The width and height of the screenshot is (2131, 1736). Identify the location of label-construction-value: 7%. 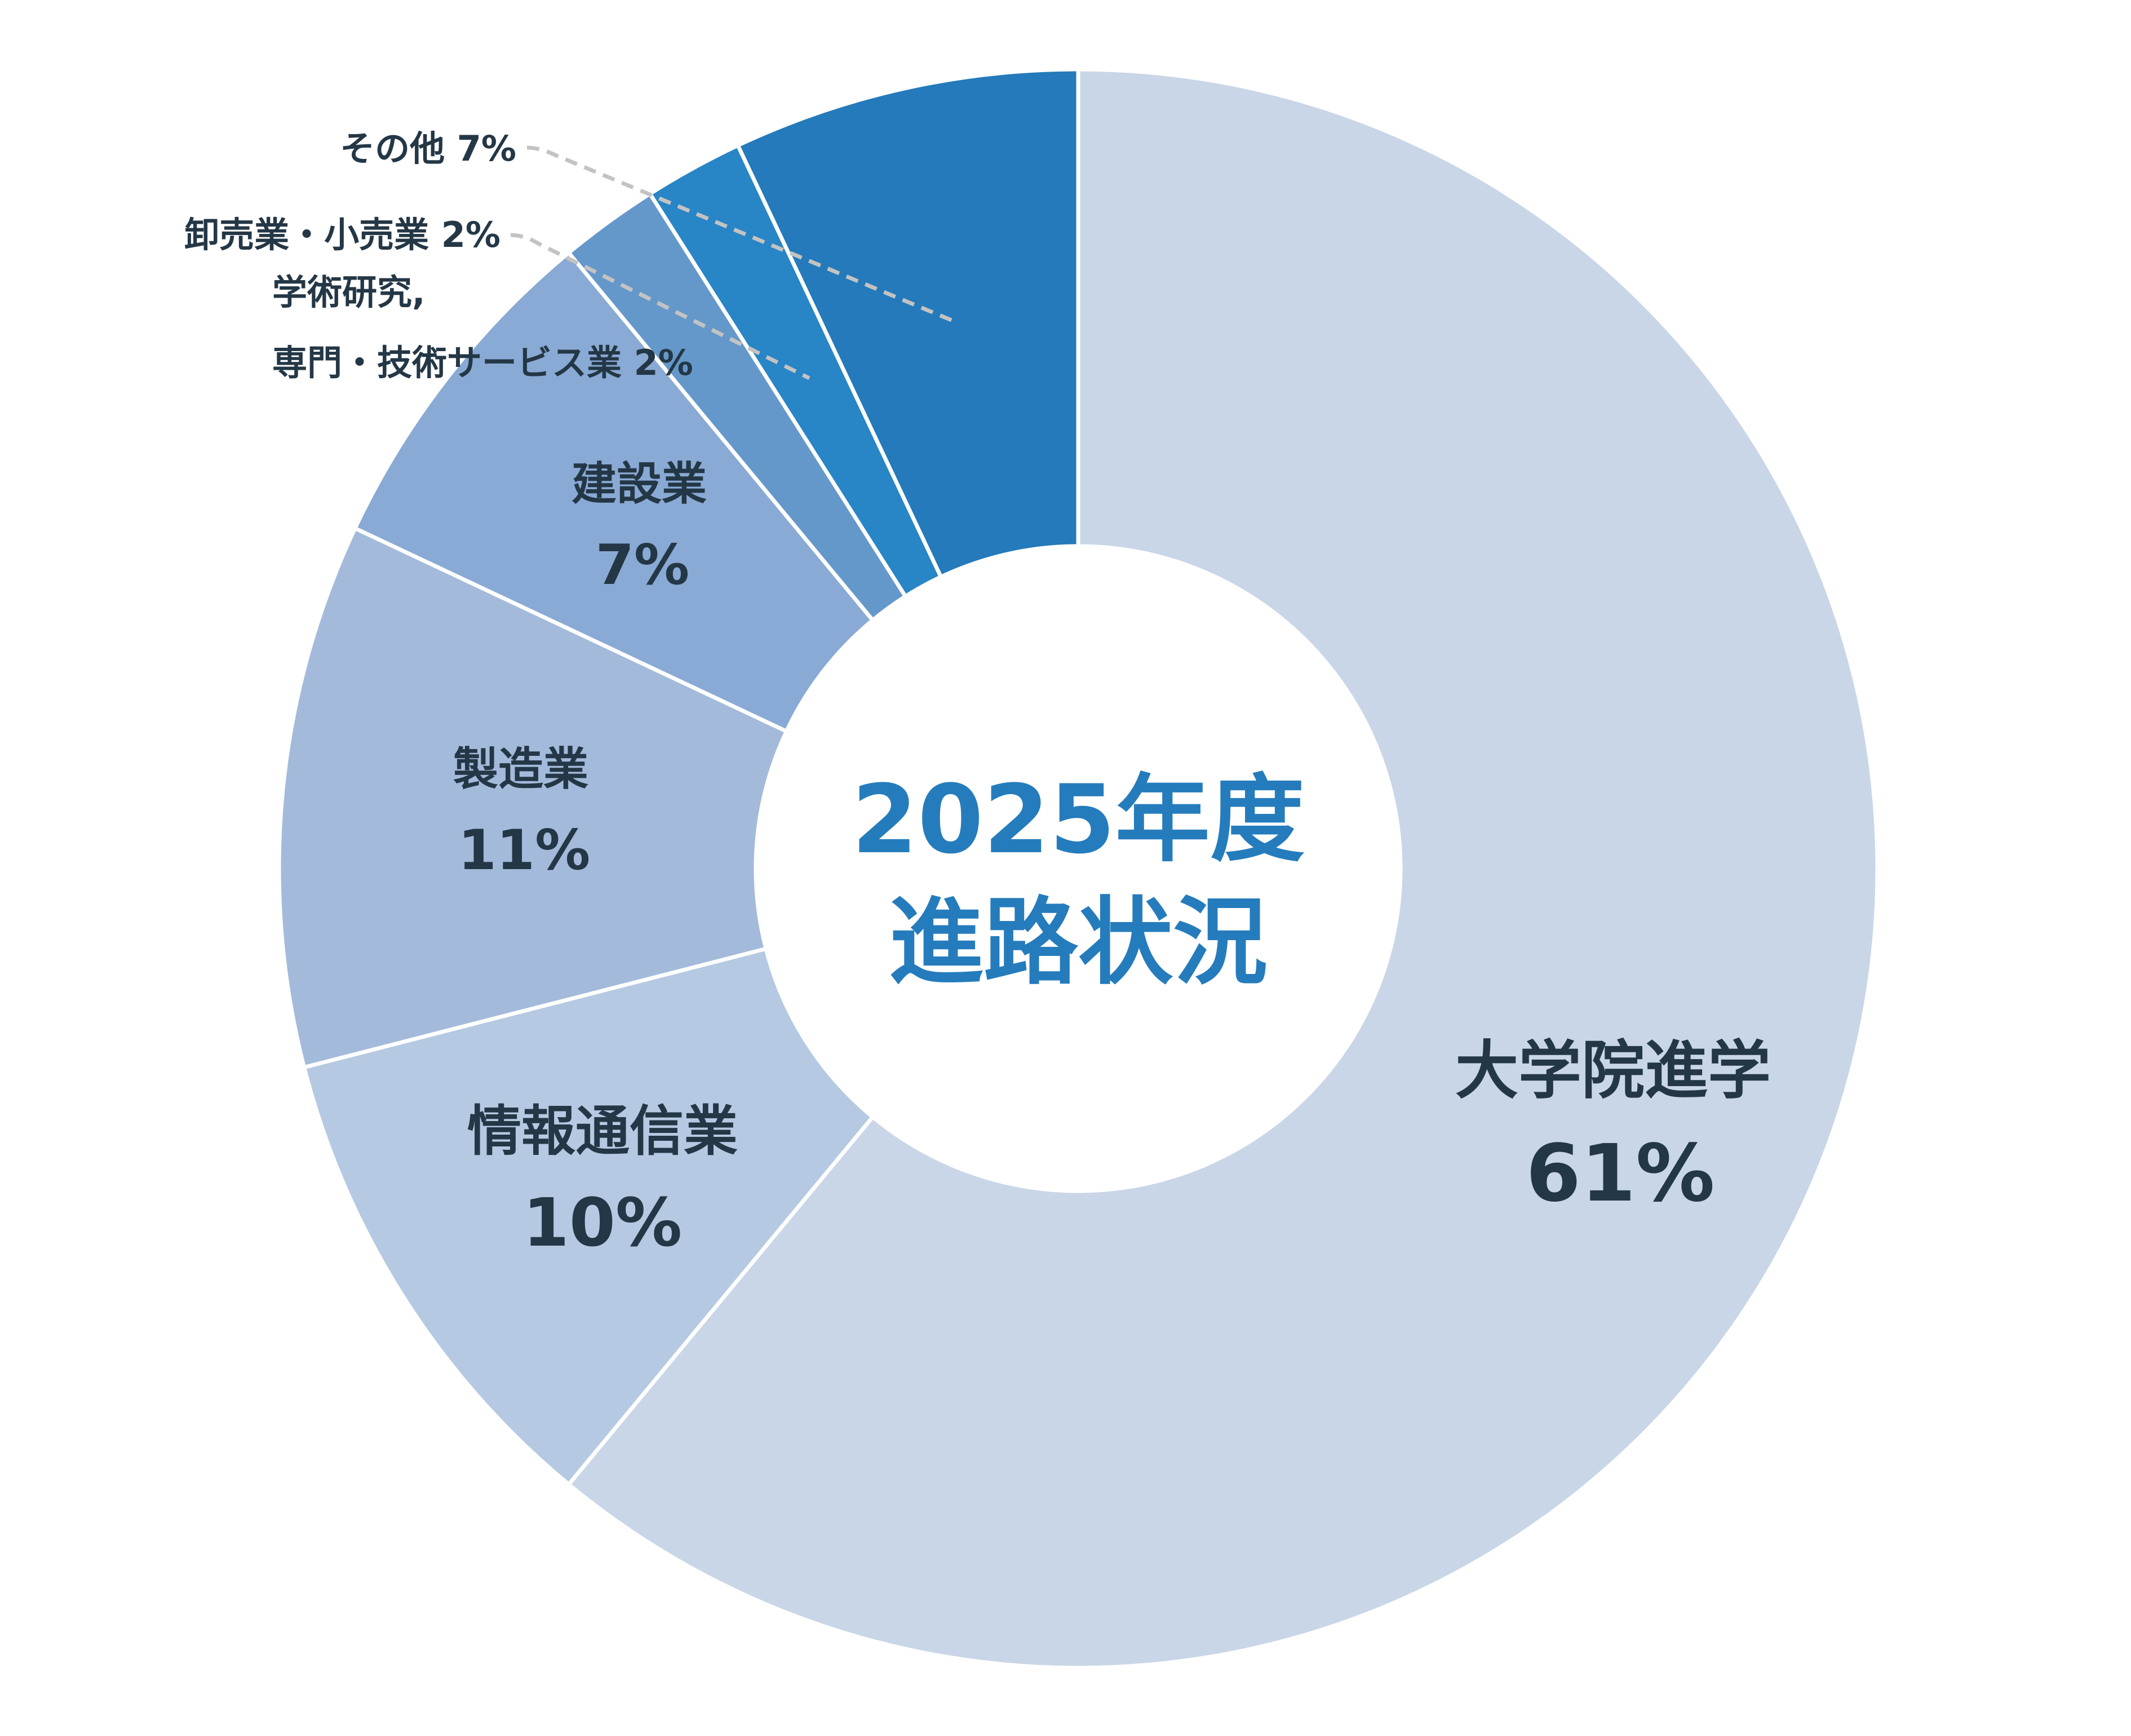
(642, 565).